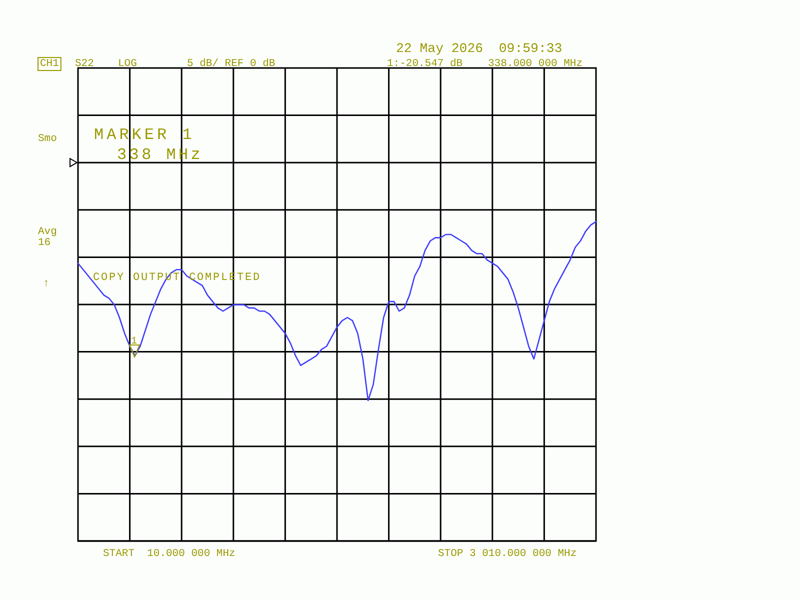  I want to click on text: 16, so click(44, 243).